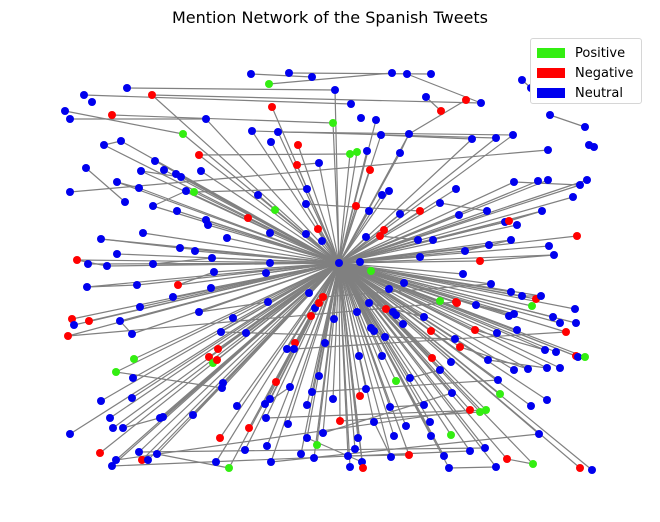  What do you see at coordinates (586, 53) in the screenshot?
I see `legend-entry-positive: Positive` at bounding box center [586, 53].